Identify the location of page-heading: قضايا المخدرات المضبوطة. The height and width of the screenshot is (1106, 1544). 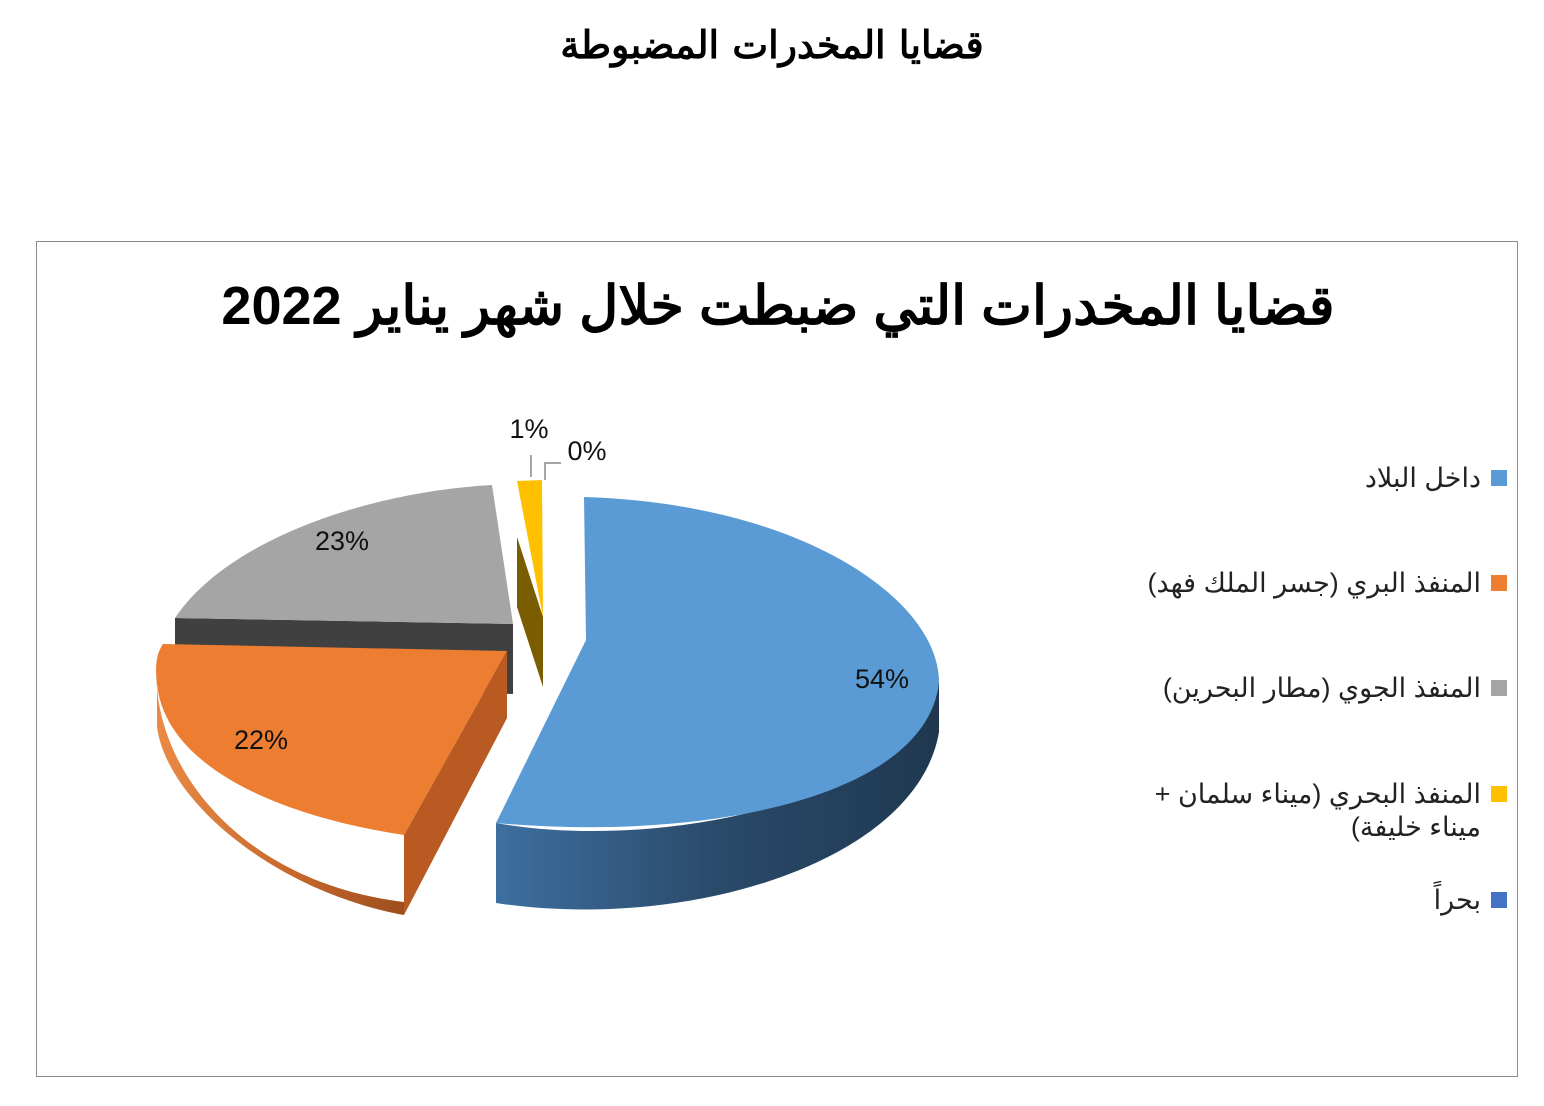
(772, 44).